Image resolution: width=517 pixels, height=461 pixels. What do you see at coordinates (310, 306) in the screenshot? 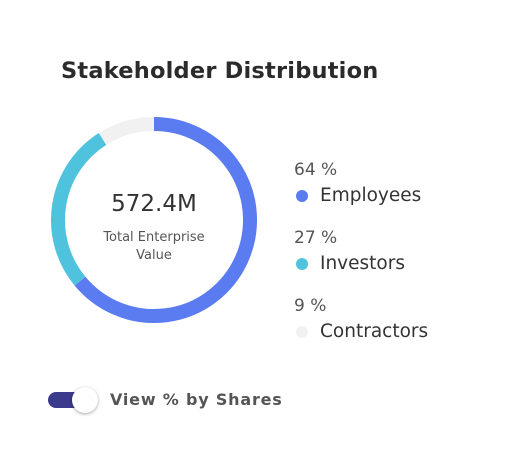
I see `legend-percent: 9 %` at bounding box center [310, 306].